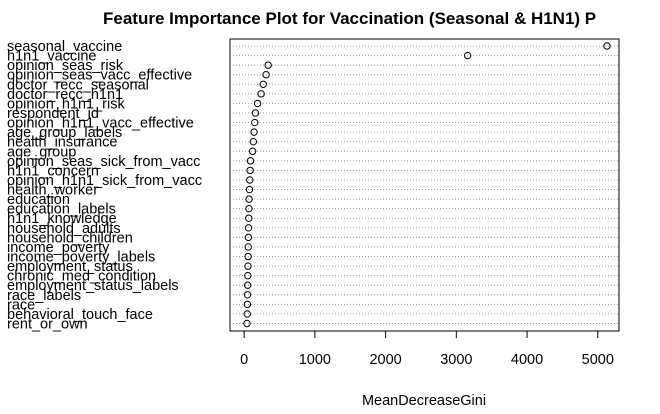 The height and width of the screenshot is (414, 660). I want to click on x-axis-label: MeanDecreaseGini, so click(424, 401).